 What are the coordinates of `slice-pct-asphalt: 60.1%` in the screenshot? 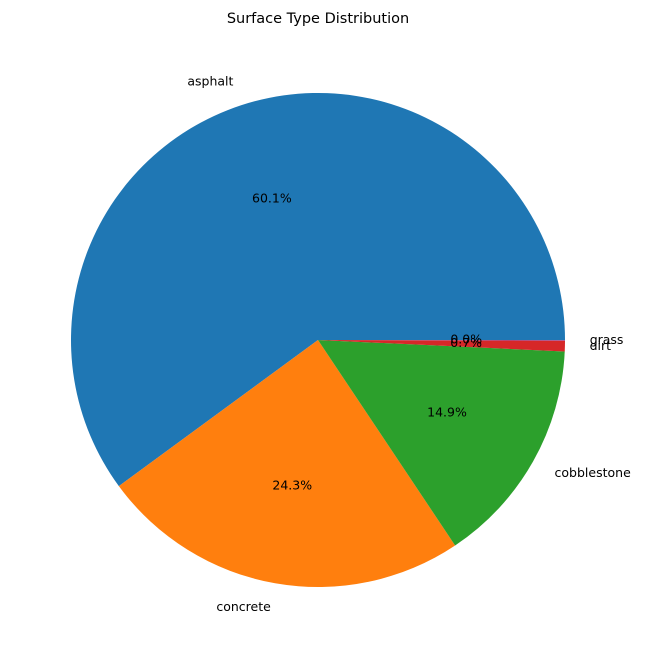 It's located at (272, 198).